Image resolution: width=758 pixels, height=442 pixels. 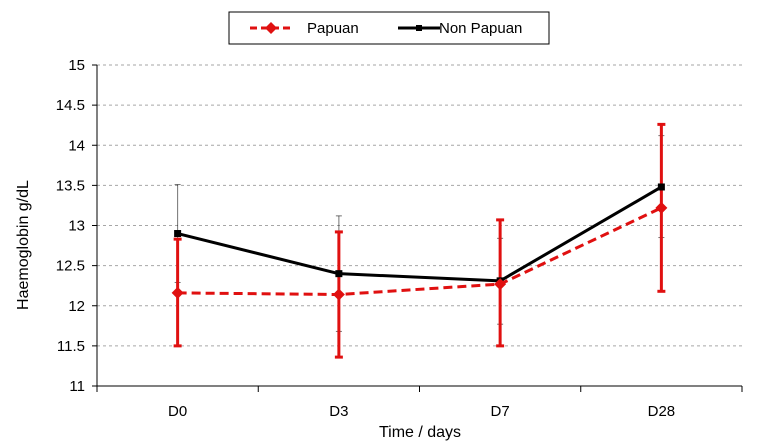 What do you see at coordinates (76, 145) in the screenshot?
I see `y-tick-label: 14` at bounding box center [76, 145].